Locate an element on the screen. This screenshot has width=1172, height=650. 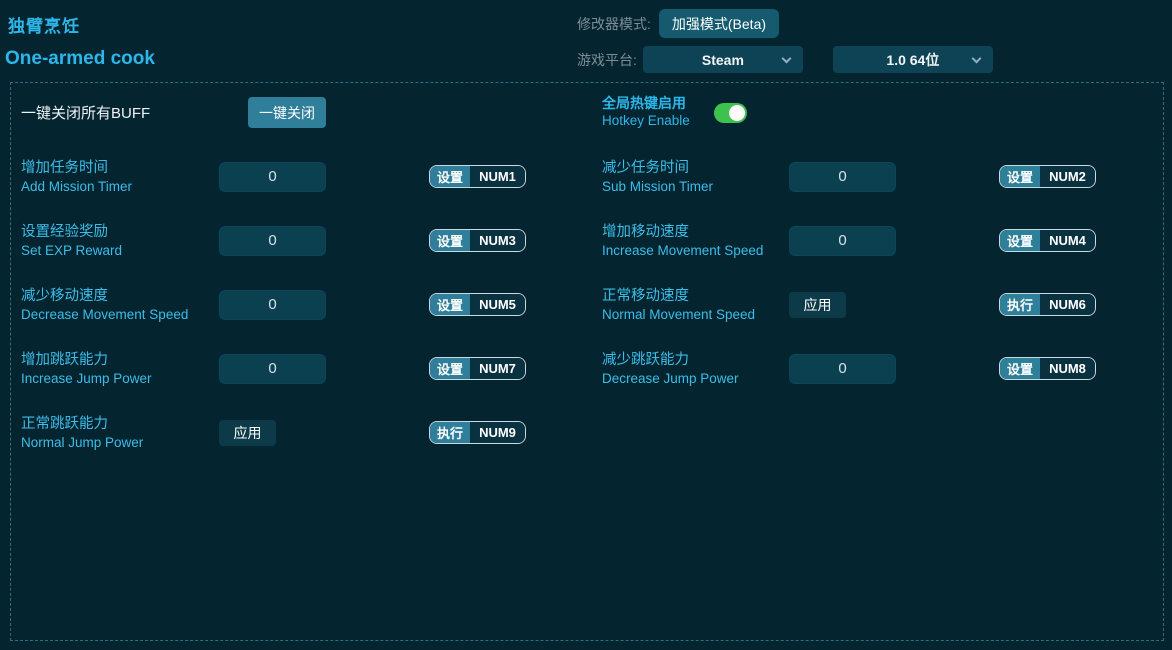
hotkey-button: 设置 NUM5 is located at coordinates (477, 305).